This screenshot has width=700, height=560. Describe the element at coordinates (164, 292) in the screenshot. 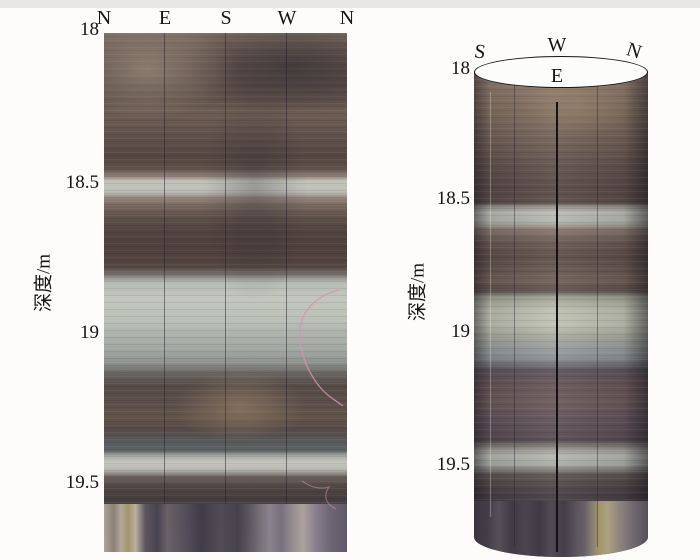

I see `orientation-gridline-e` at that location.